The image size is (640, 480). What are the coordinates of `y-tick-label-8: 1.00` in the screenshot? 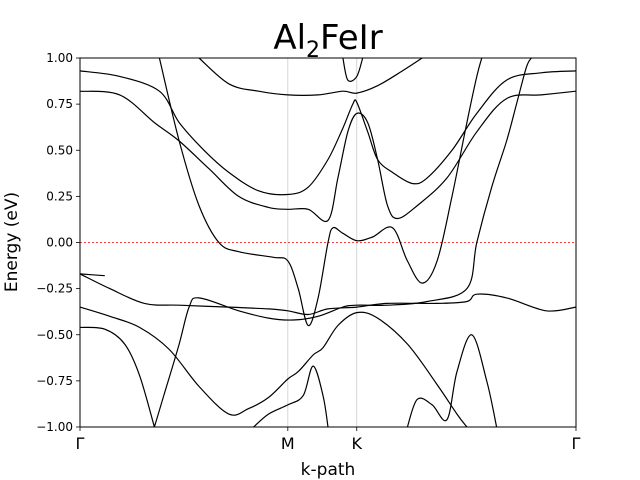 It's located at (59, 58).